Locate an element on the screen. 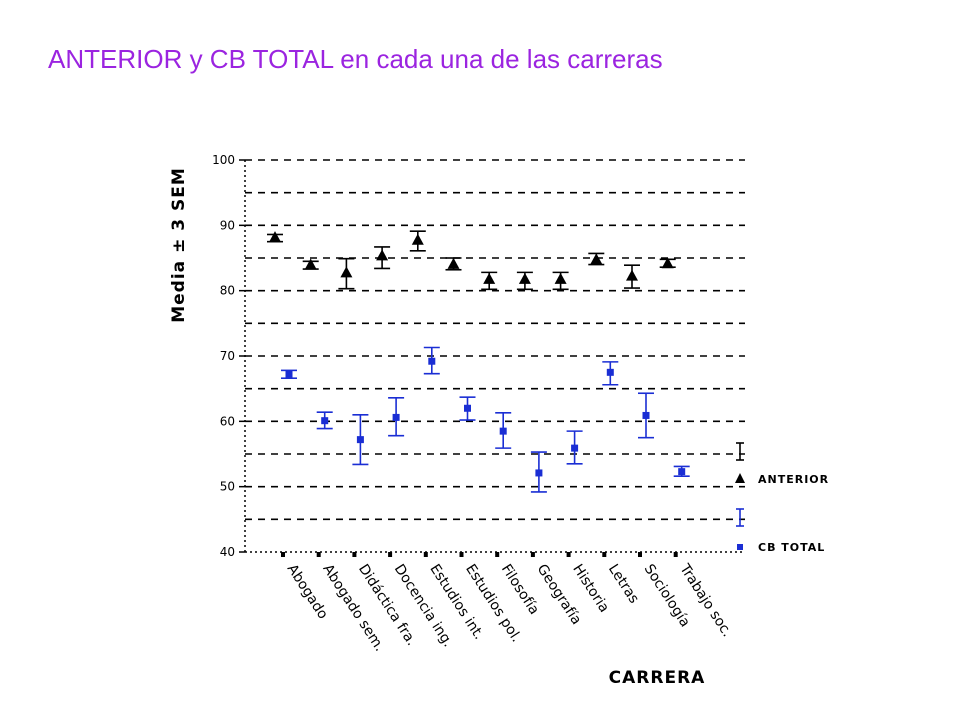 The image size is (960, 720). y-tick-label: 50 is located at coordinates (227, 487).